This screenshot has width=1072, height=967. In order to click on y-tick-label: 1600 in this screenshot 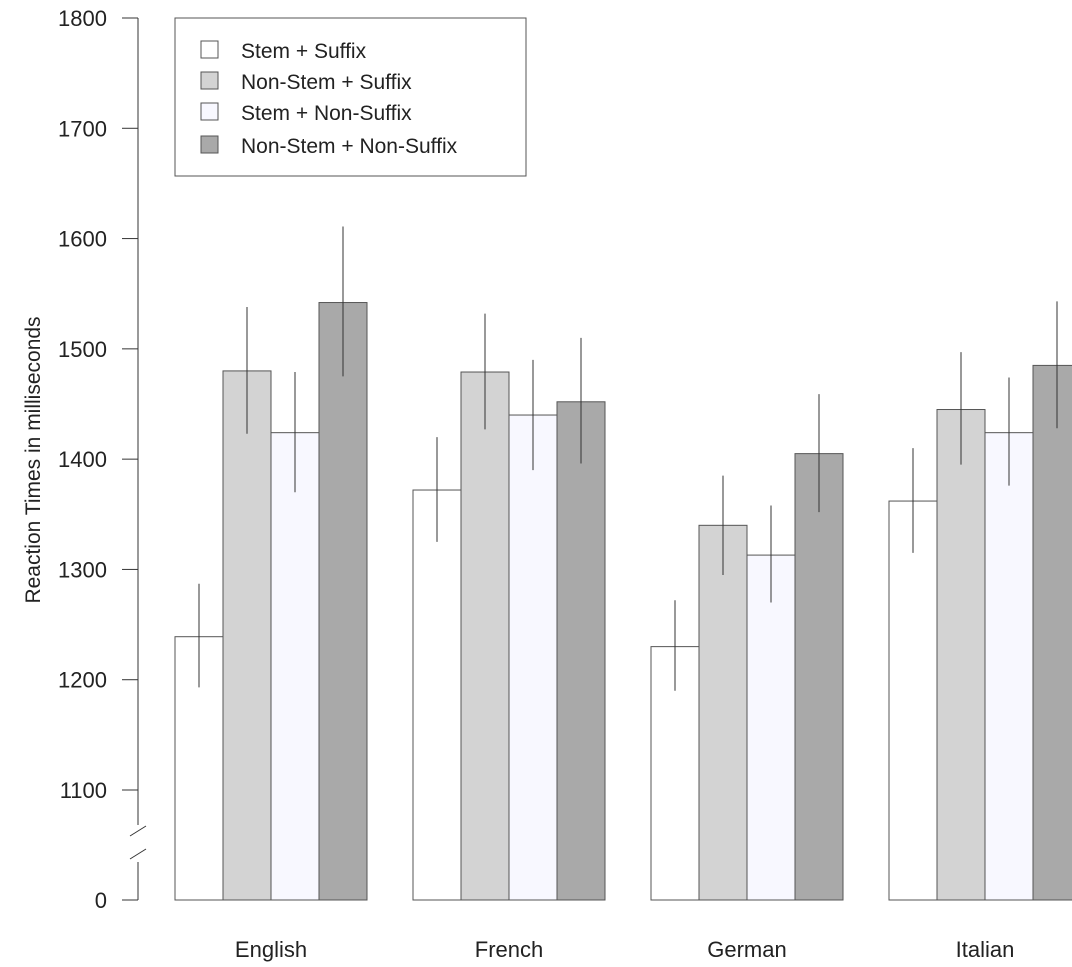, I will do `click(82, 239)`.